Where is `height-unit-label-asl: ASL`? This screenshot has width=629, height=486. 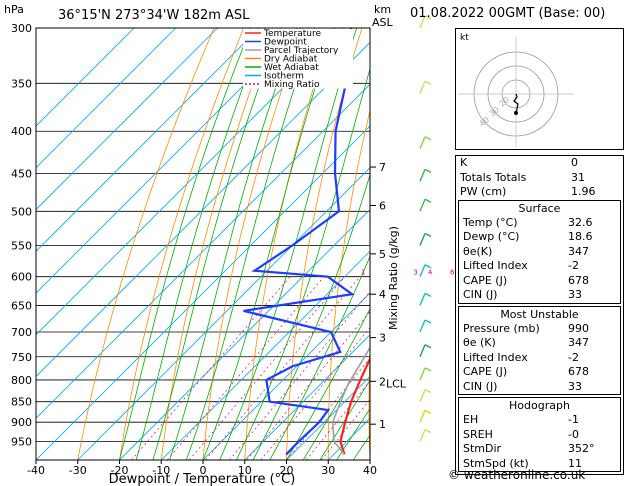
height-unit-label-asl: ASL is located at coordinates (383, 22).